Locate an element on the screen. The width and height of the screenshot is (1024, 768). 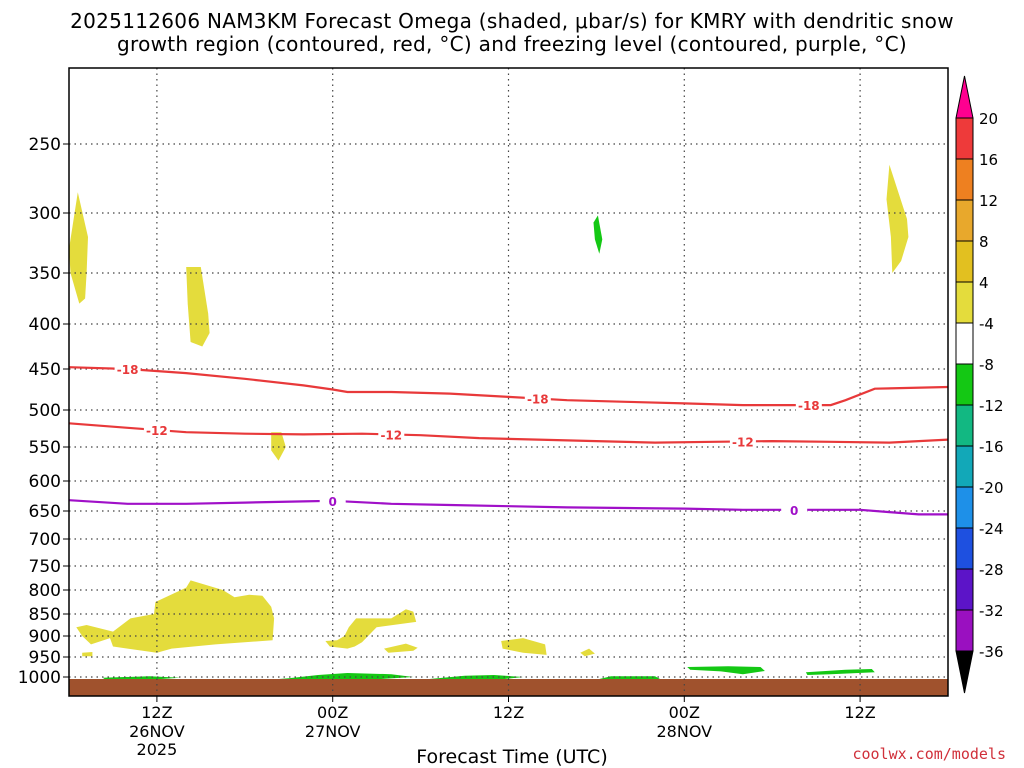
y-tick-label: 250 is located at coordinates (45, 145).